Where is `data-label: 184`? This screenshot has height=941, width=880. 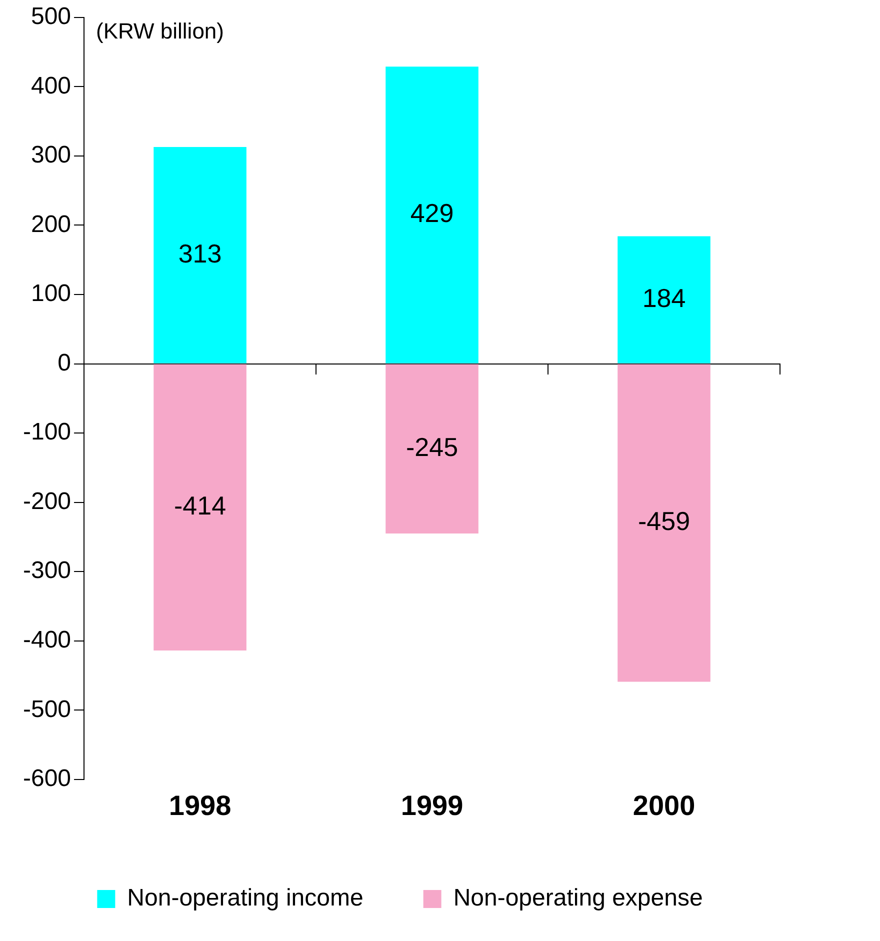
data-label: 184 is located at coordinates (664, 297).